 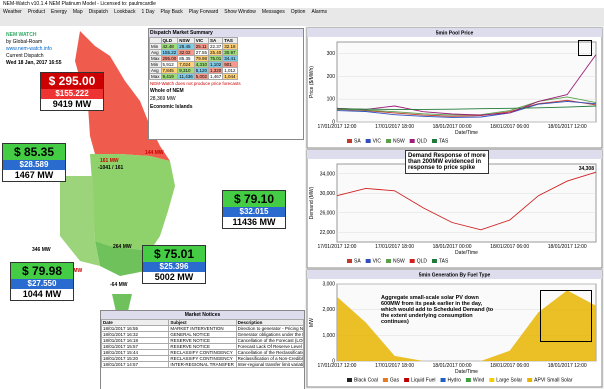 I want to click on x-axis-label: Date/Time, so click(x=466, y=372).